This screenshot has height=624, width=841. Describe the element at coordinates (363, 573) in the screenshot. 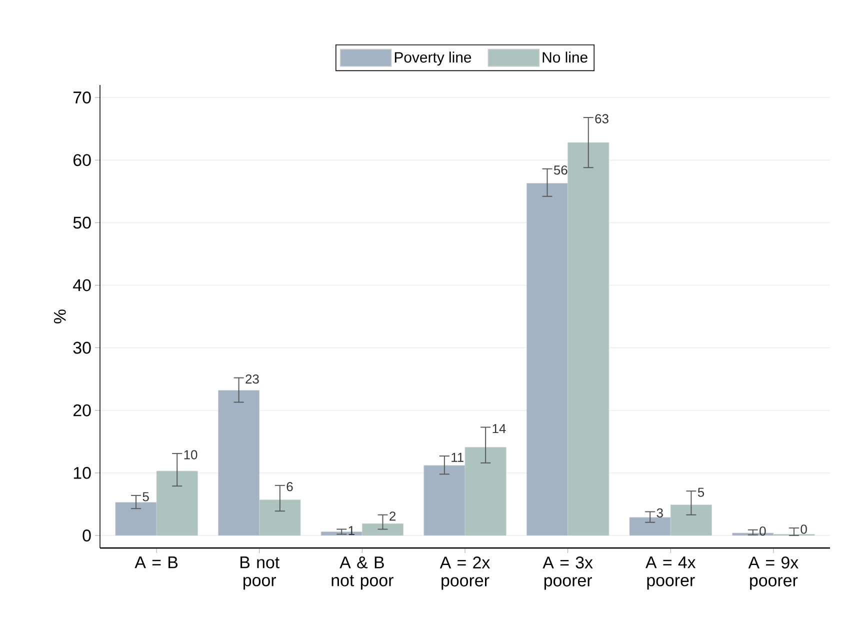

I see `x-tick-label: A & B not poor` at that location.